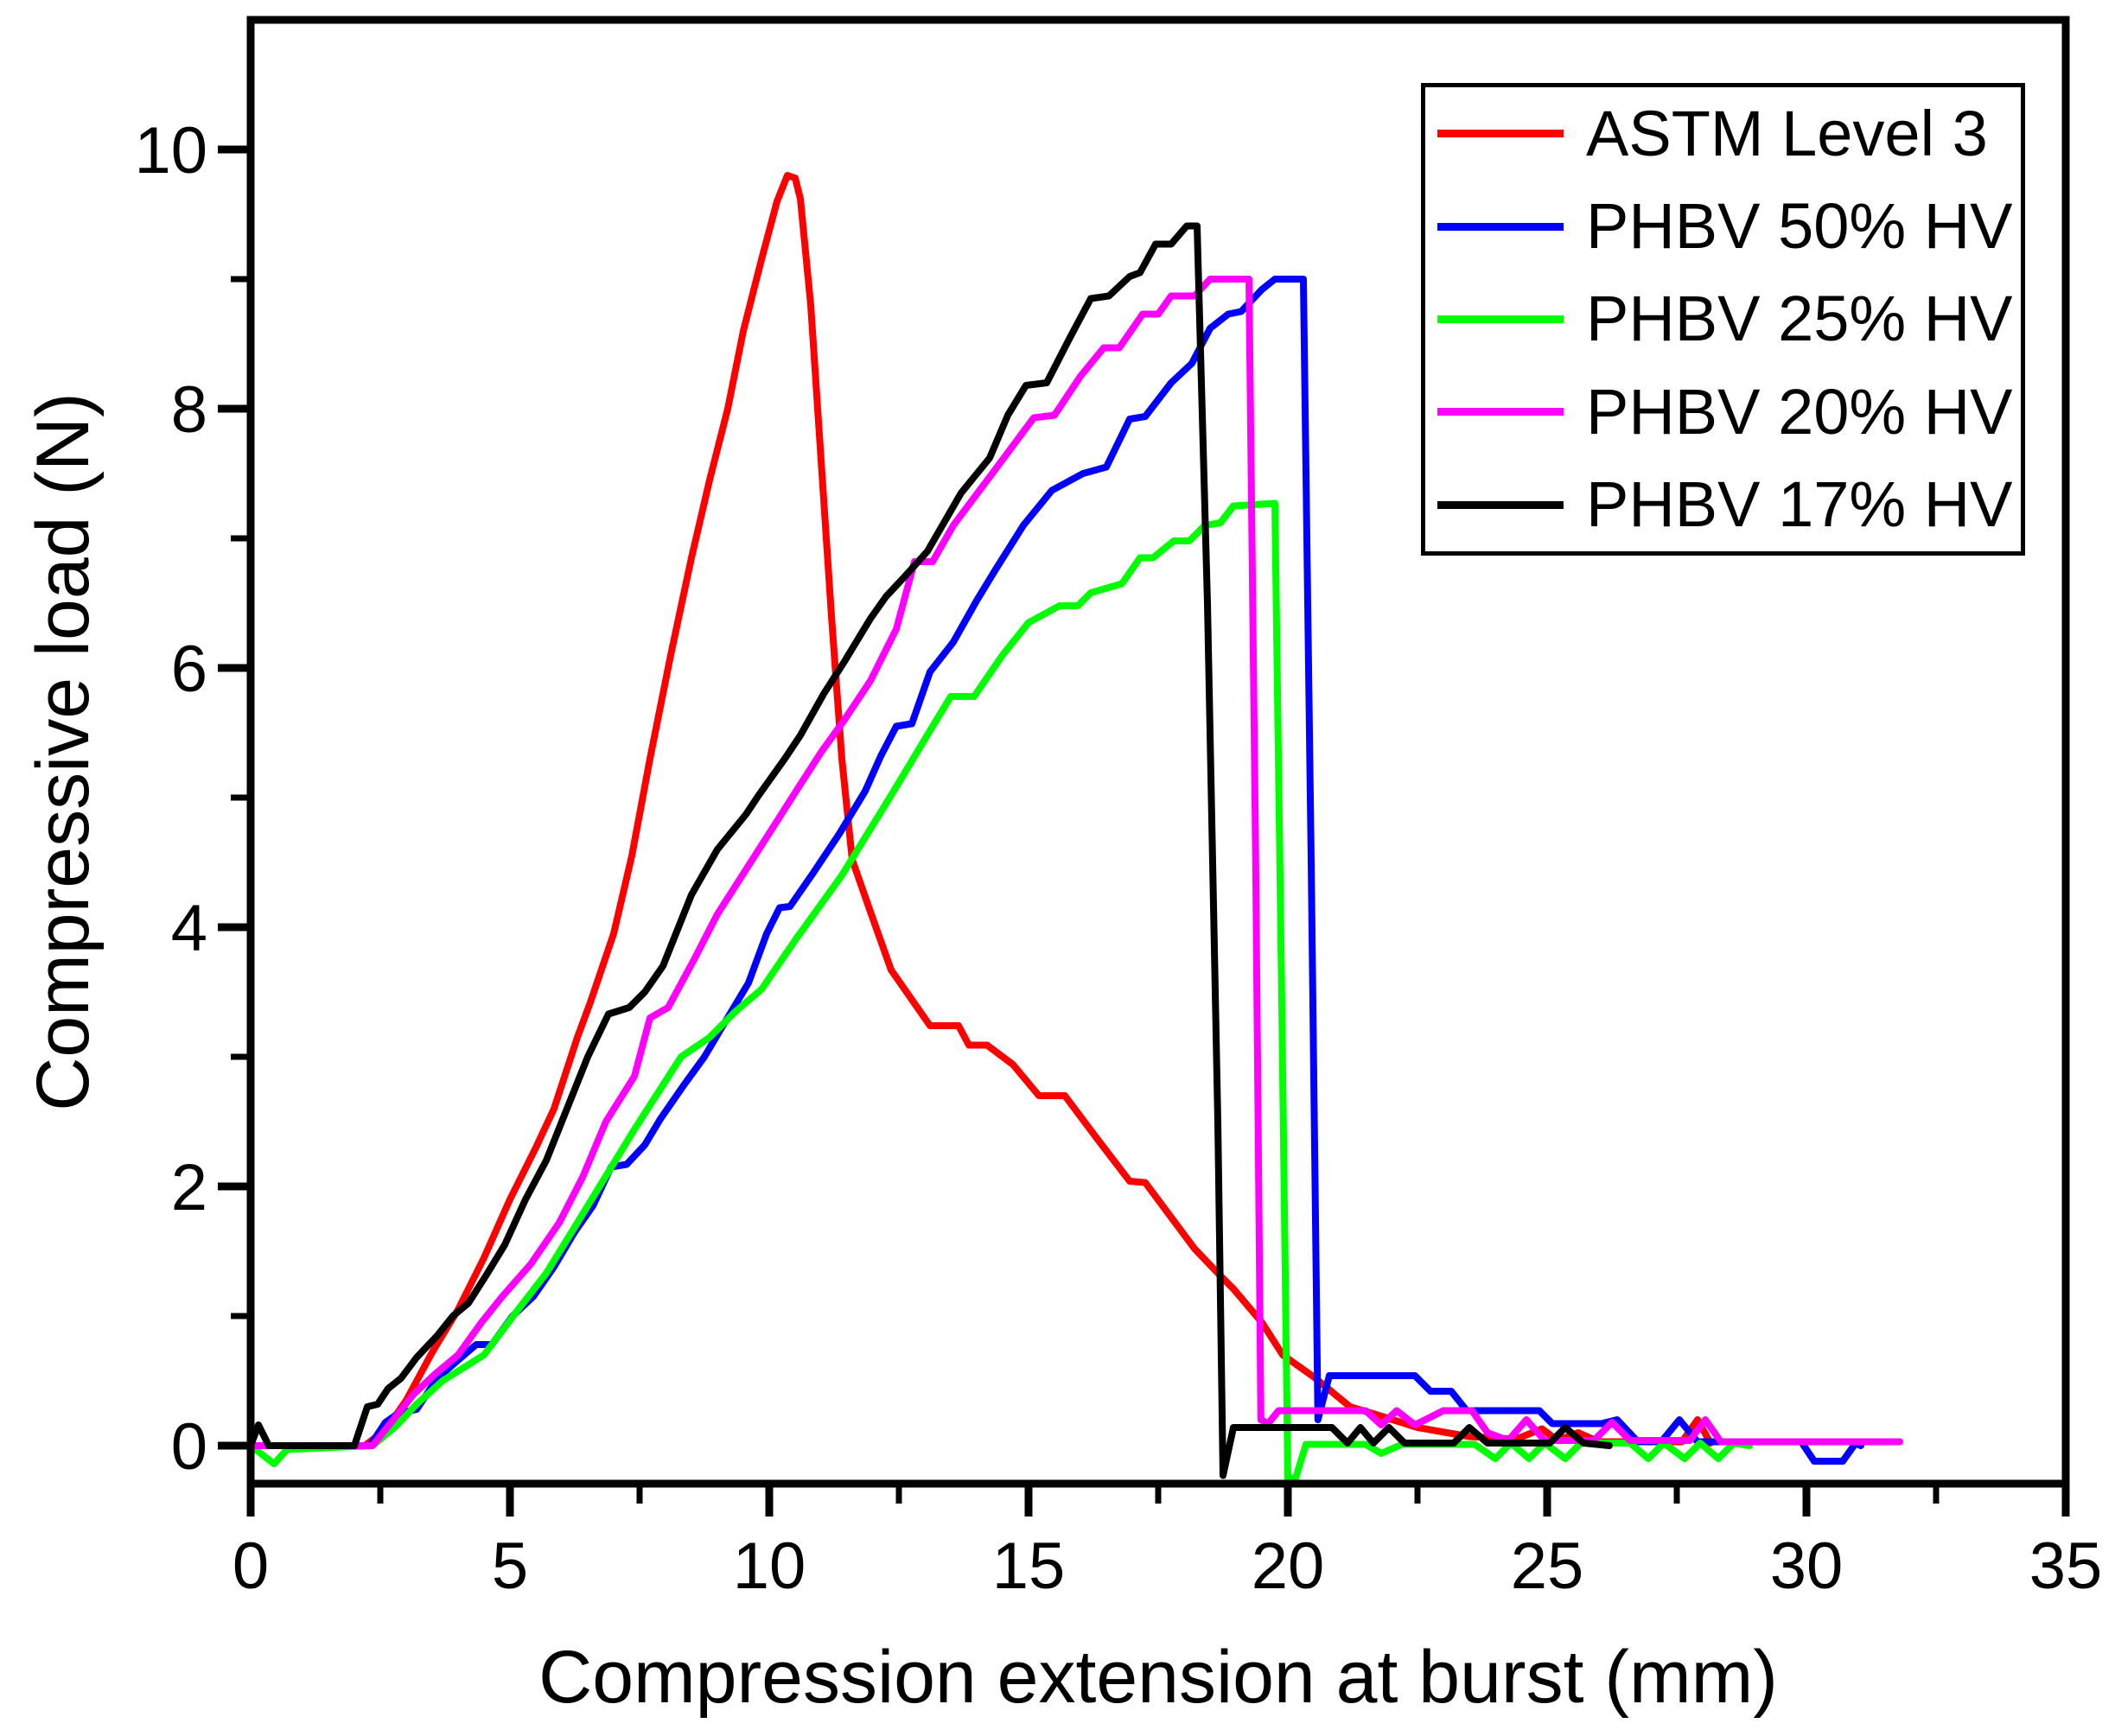  I want to click on x-tick-label: 30, so click(1807, 1566).